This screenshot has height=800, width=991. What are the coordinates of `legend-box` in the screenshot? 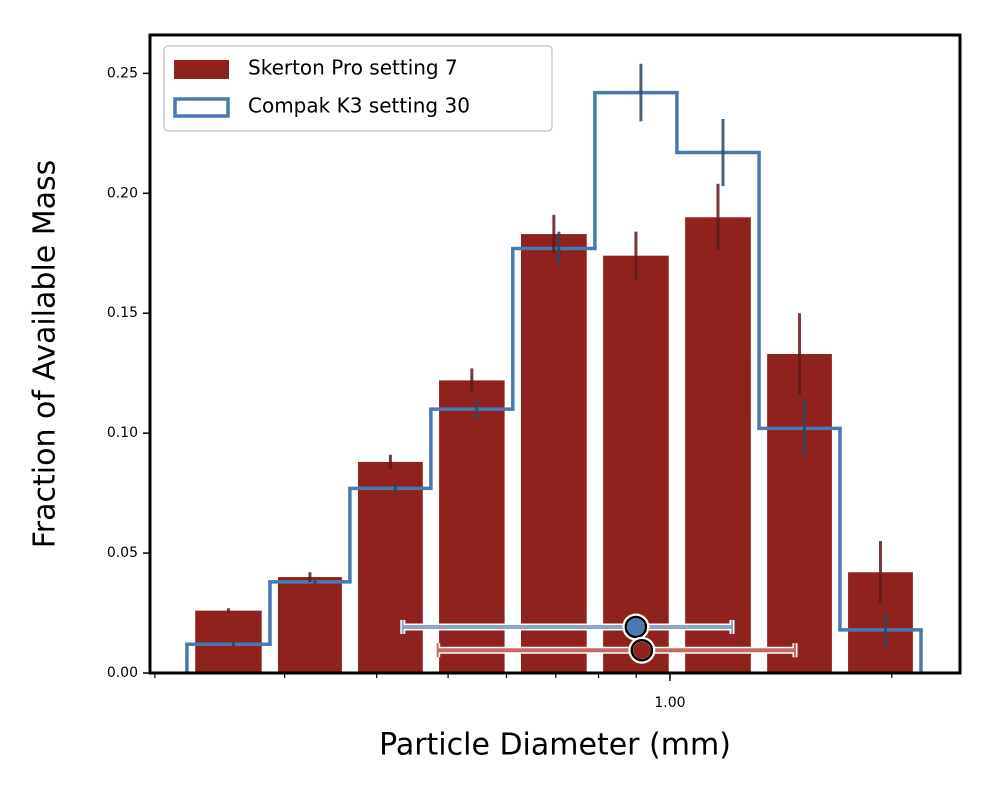 It's located at (358, 88).